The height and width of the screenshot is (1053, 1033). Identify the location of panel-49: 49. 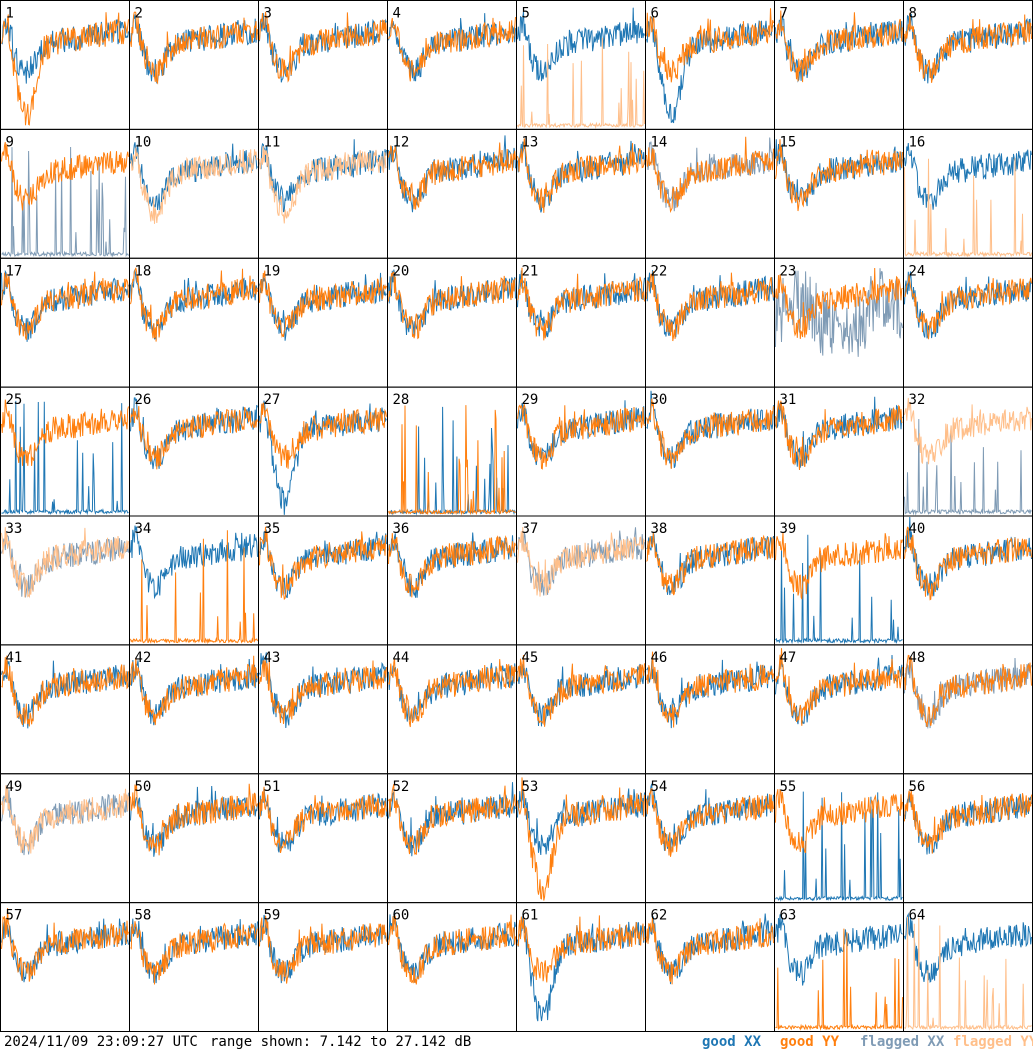
(65, 838).